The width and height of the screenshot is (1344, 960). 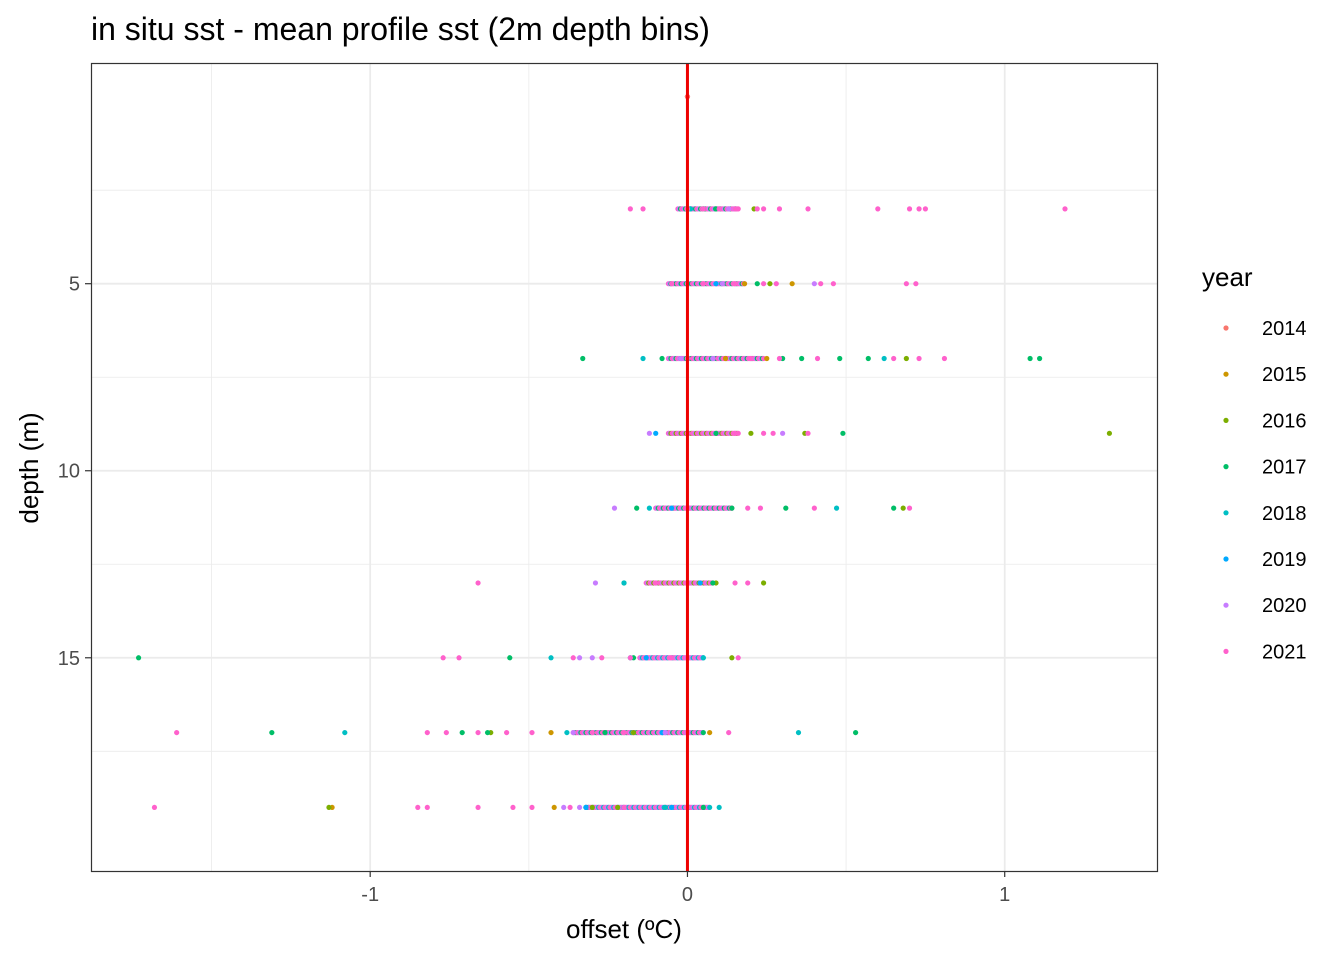 What do you see at coordinates (370, 895) in the screenshot?
I see `x-tick-label: -1` at bounding box center [370, 895].